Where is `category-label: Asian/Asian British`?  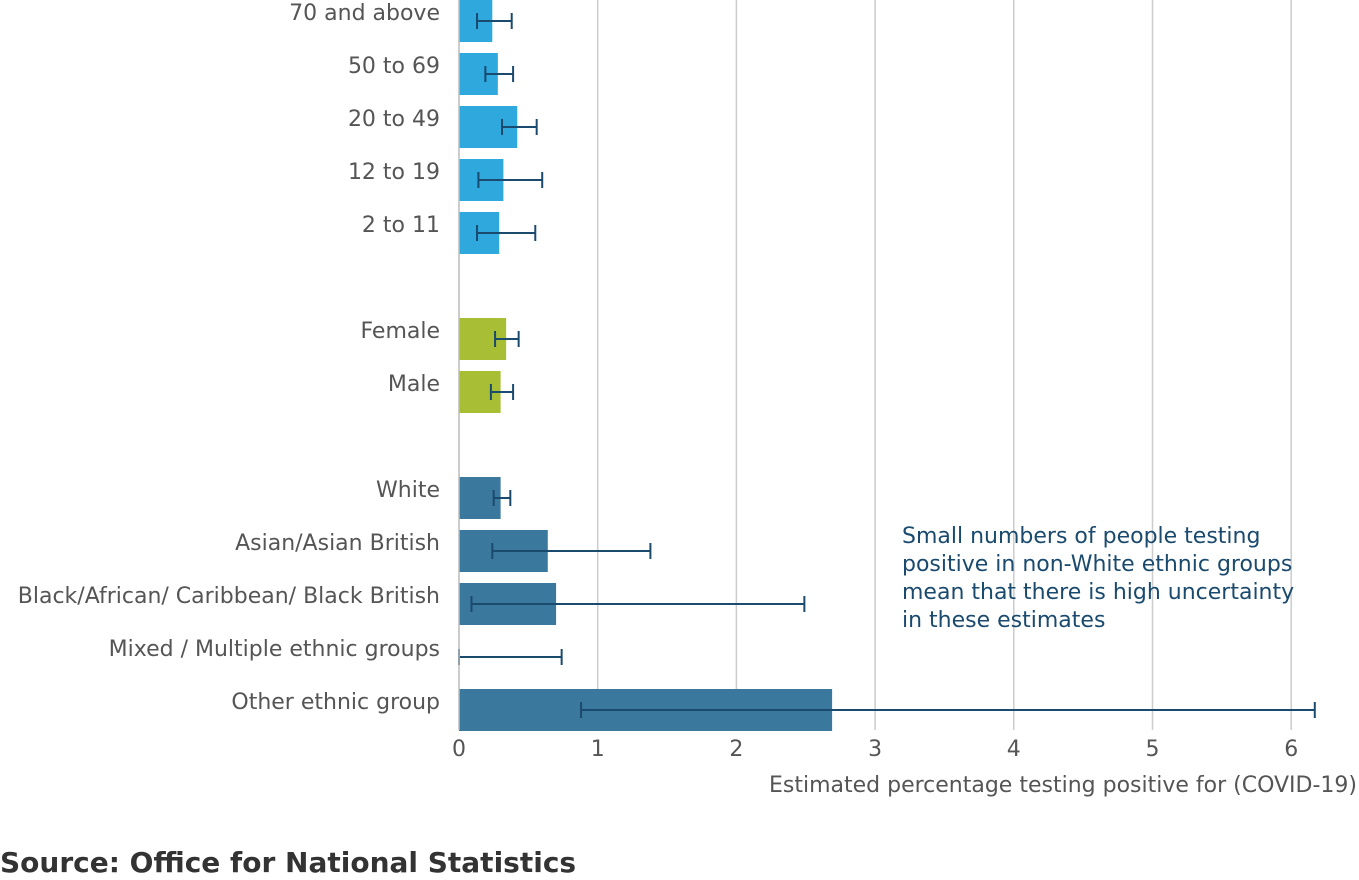
category-label: Asian/Asian British is located at coordinates (337, 543).